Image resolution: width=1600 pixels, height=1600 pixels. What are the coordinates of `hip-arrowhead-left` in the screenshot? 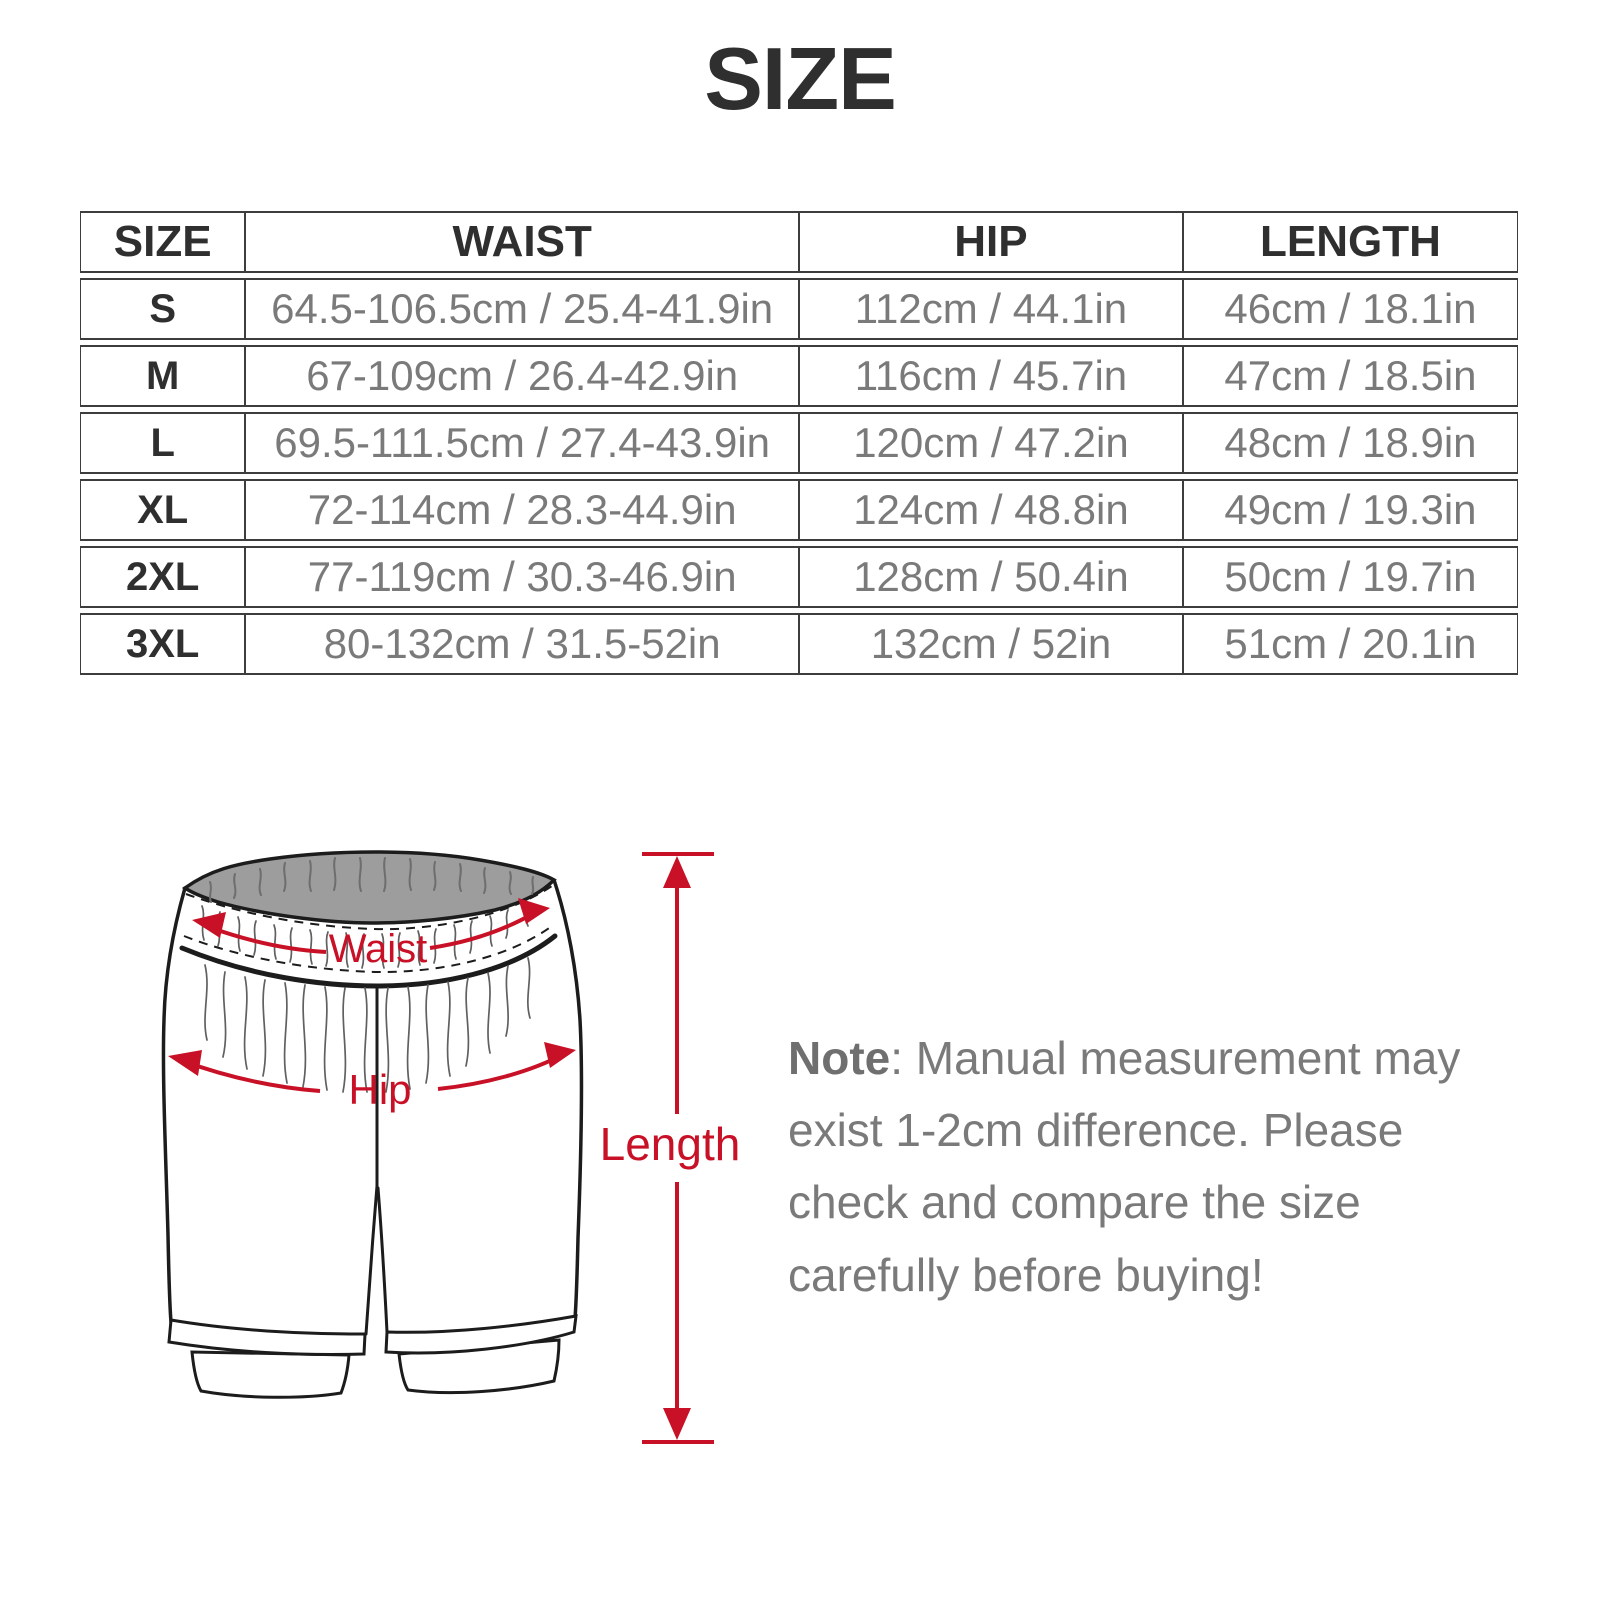 It's located at (185, 1063).